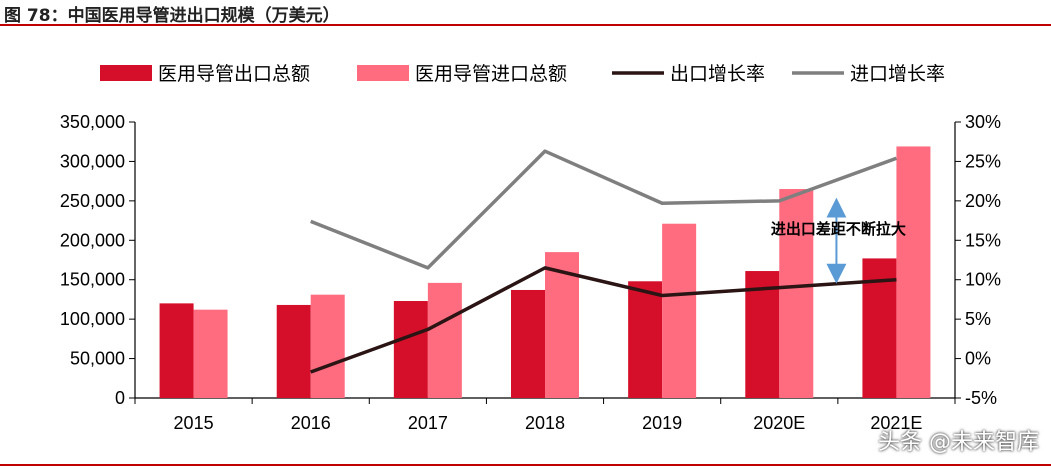 This screenshot has width=1051, height=469. Describe the element at coordinates (92, 161) in the screenshot. I see `left-tick-label: 300,000` at that location.